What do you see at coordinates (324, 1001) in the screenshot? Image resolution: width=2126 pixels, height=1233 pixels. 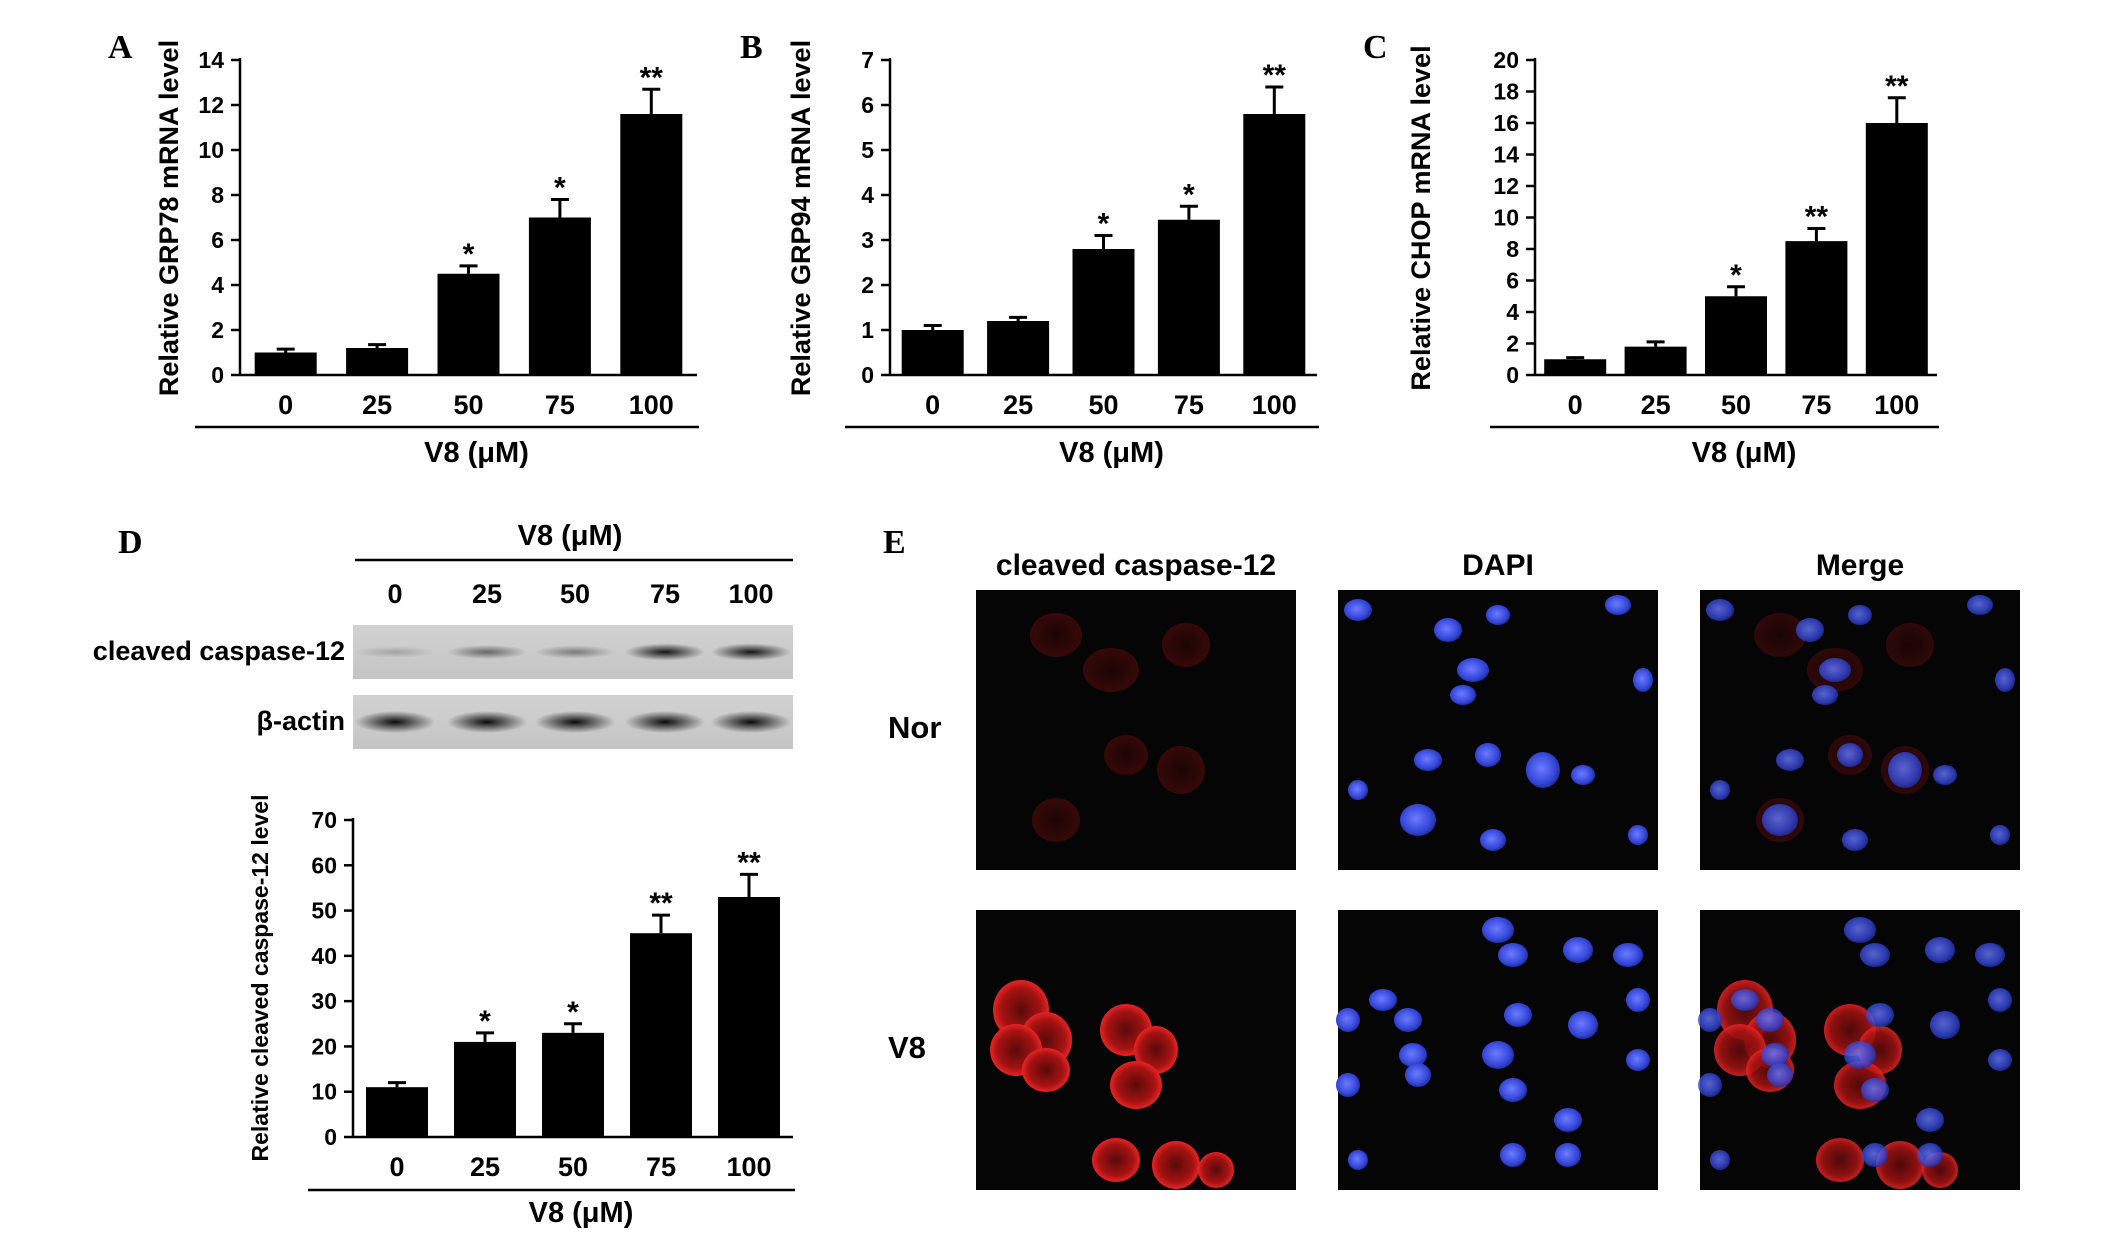 I see `y-tick-label: 30` at bounding box center [324, 1001].